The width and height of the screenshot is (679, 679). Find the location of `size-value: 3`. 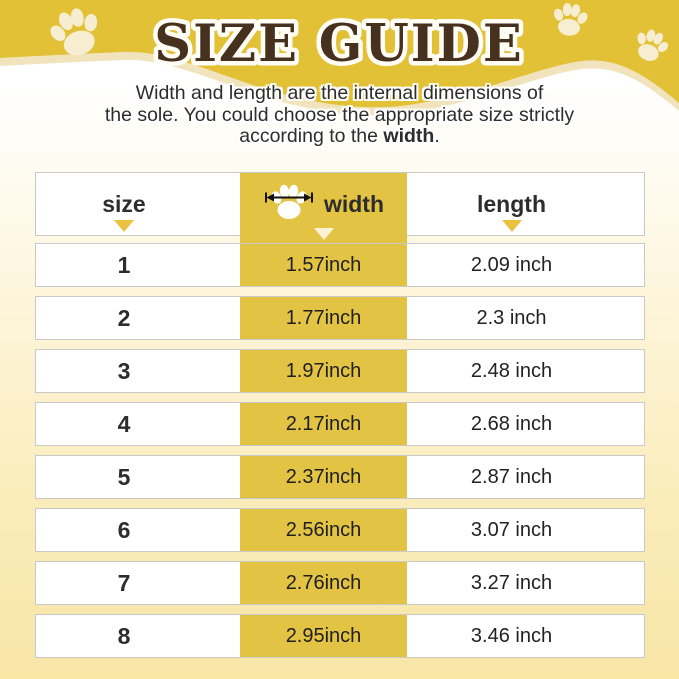

size-value: 3 is located at coordinates (124, 370).